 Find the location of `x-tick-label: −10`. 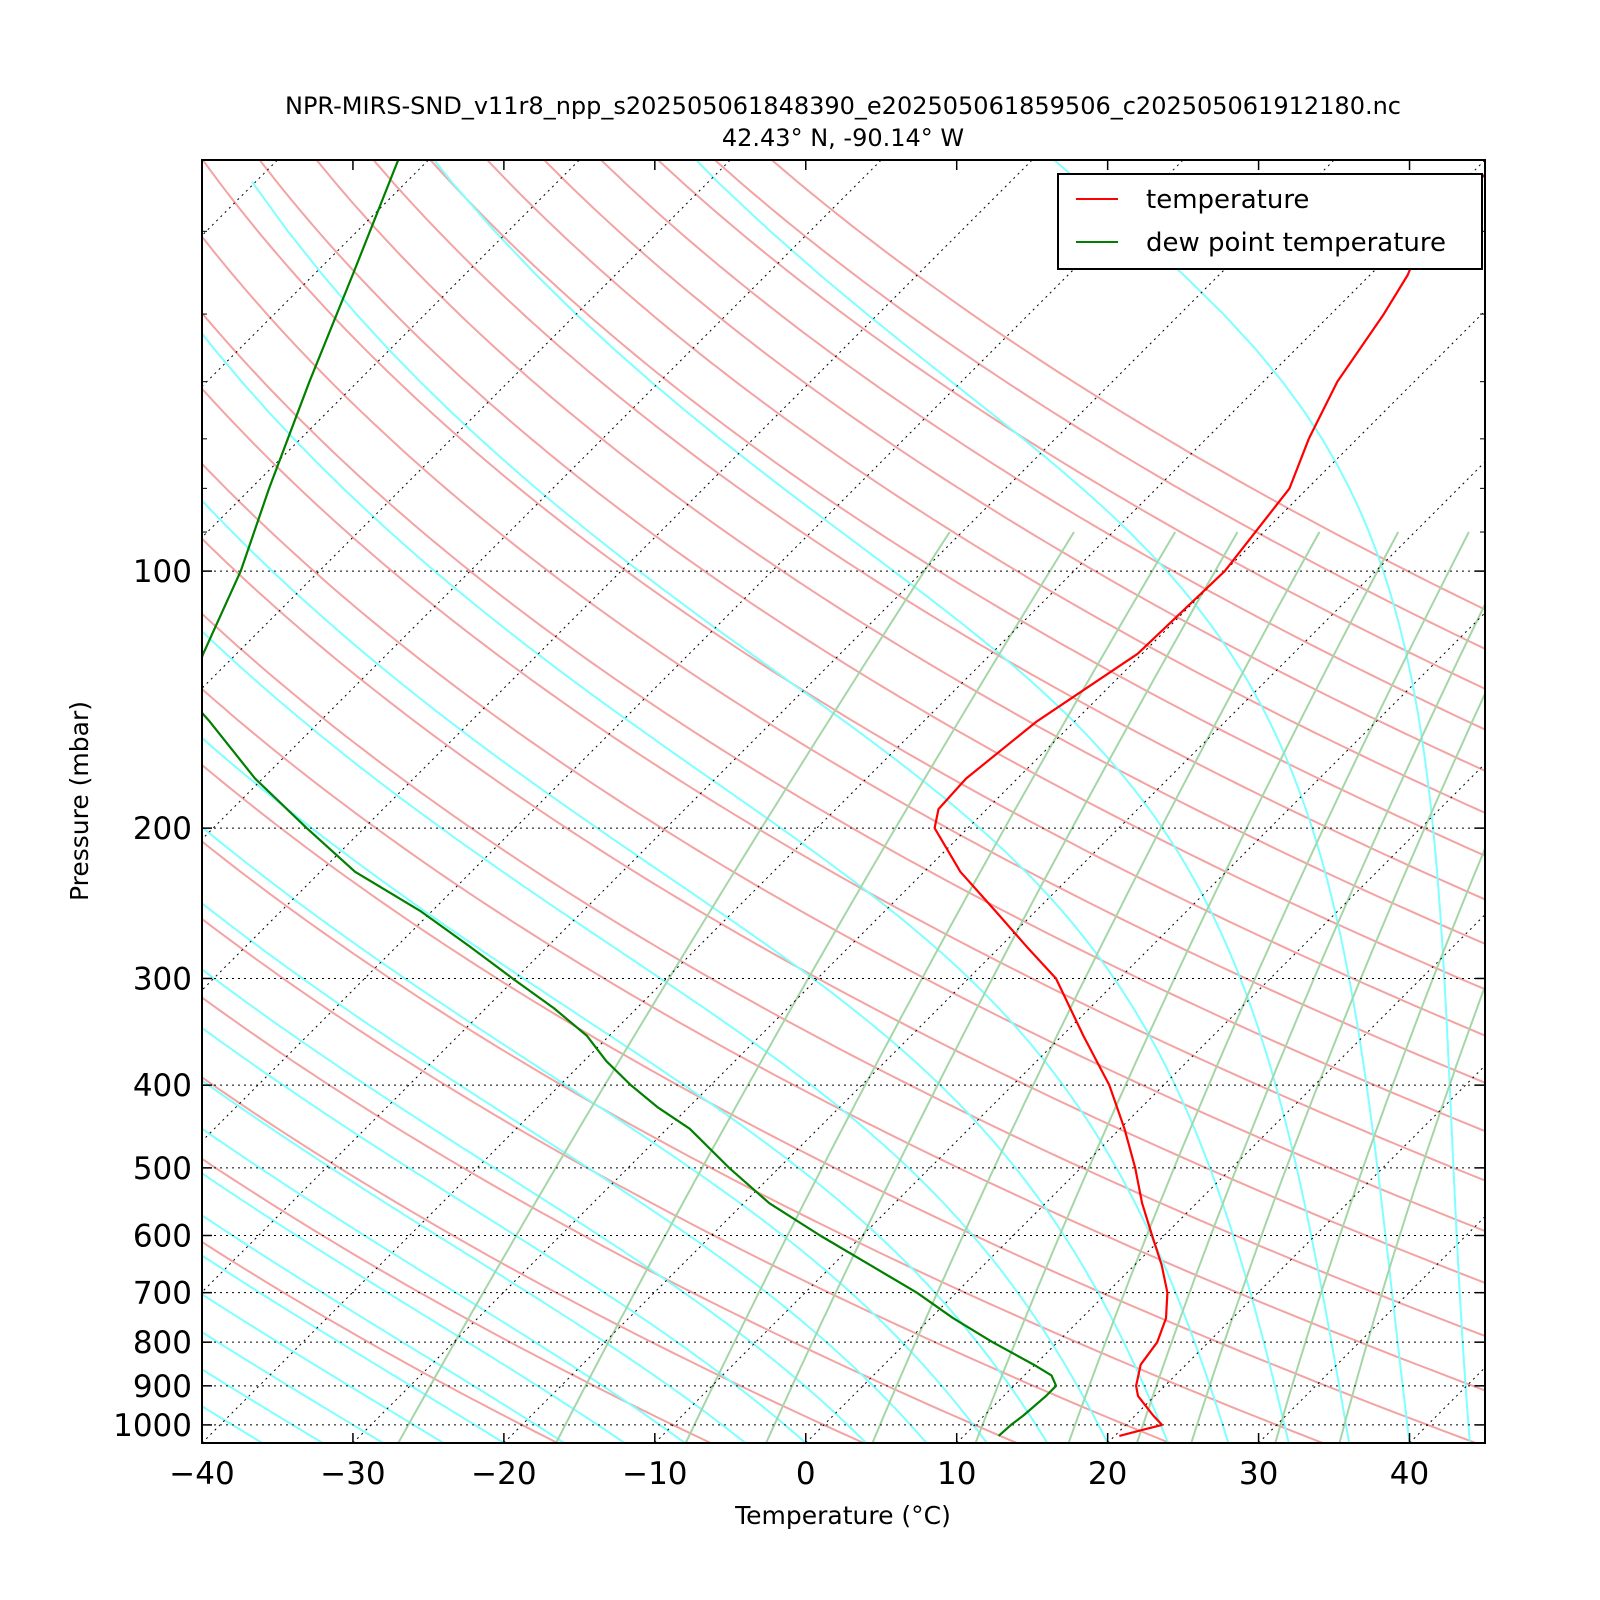

x-tick-label: −10 is located at coordinates (654, 1474).